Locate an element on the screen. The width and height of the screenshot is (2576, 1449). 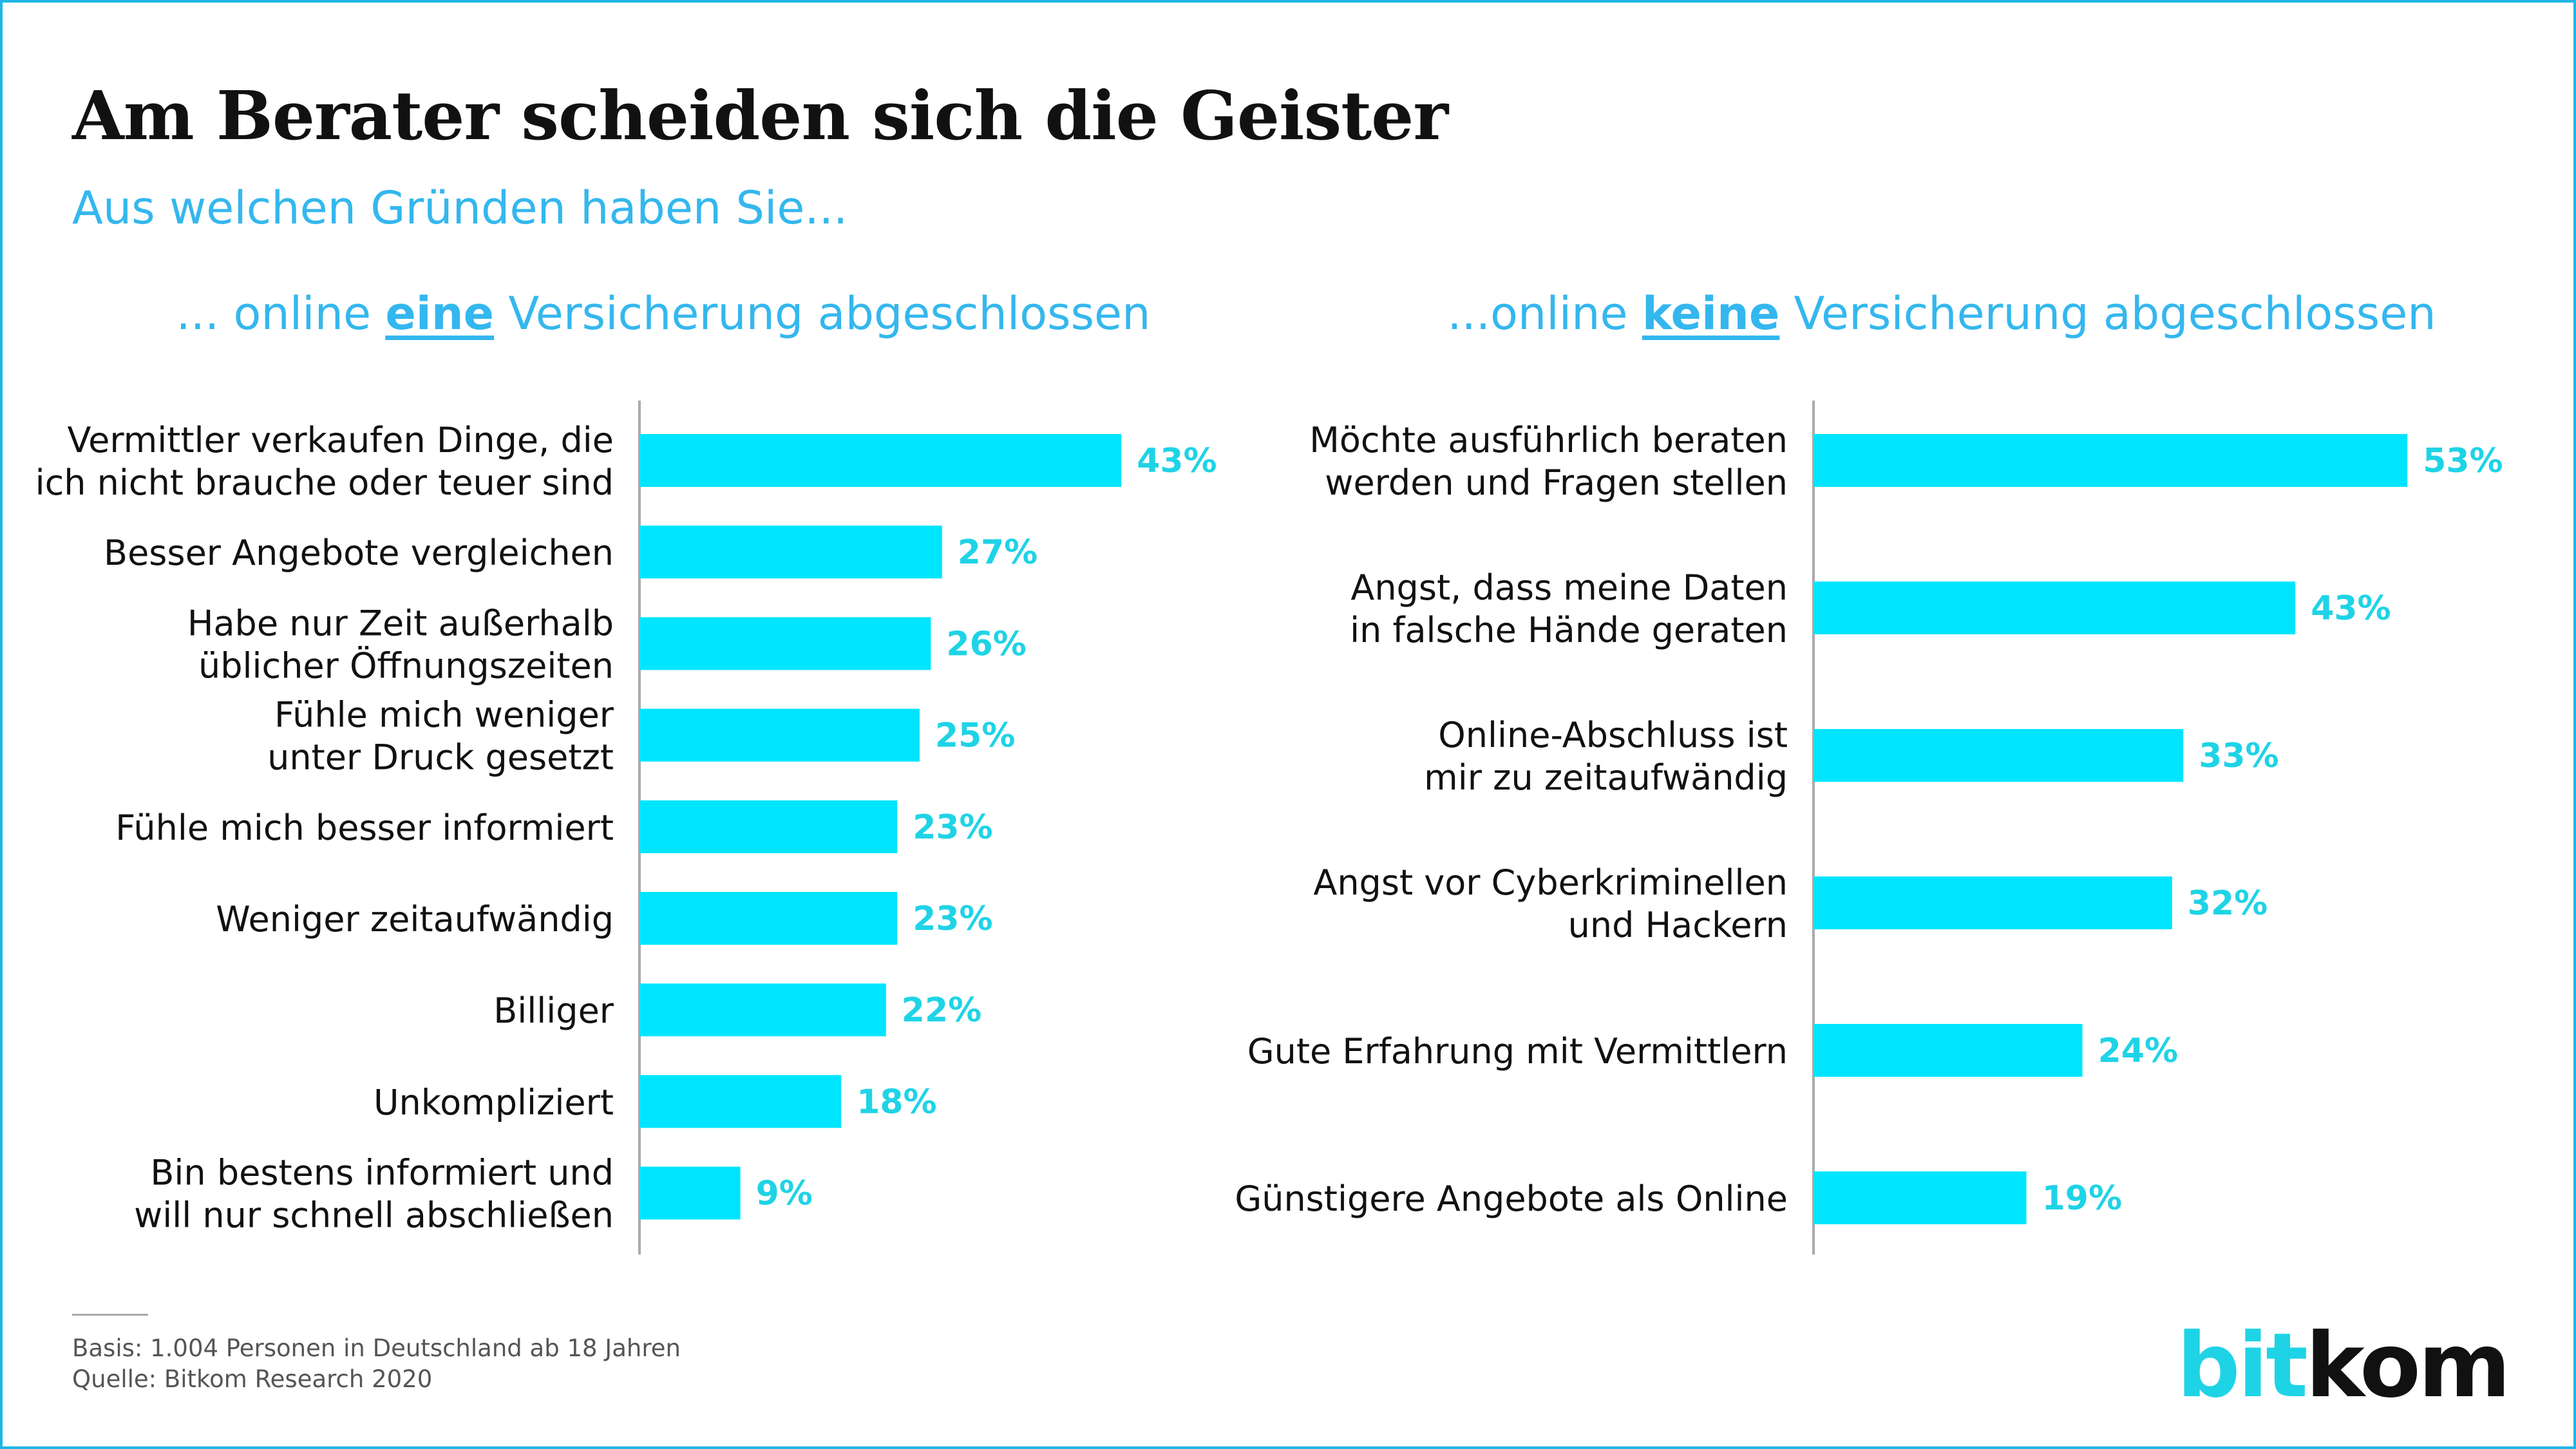
category-label-line: üblicher Öffnungszeiten is located at coordinates (406, 665).